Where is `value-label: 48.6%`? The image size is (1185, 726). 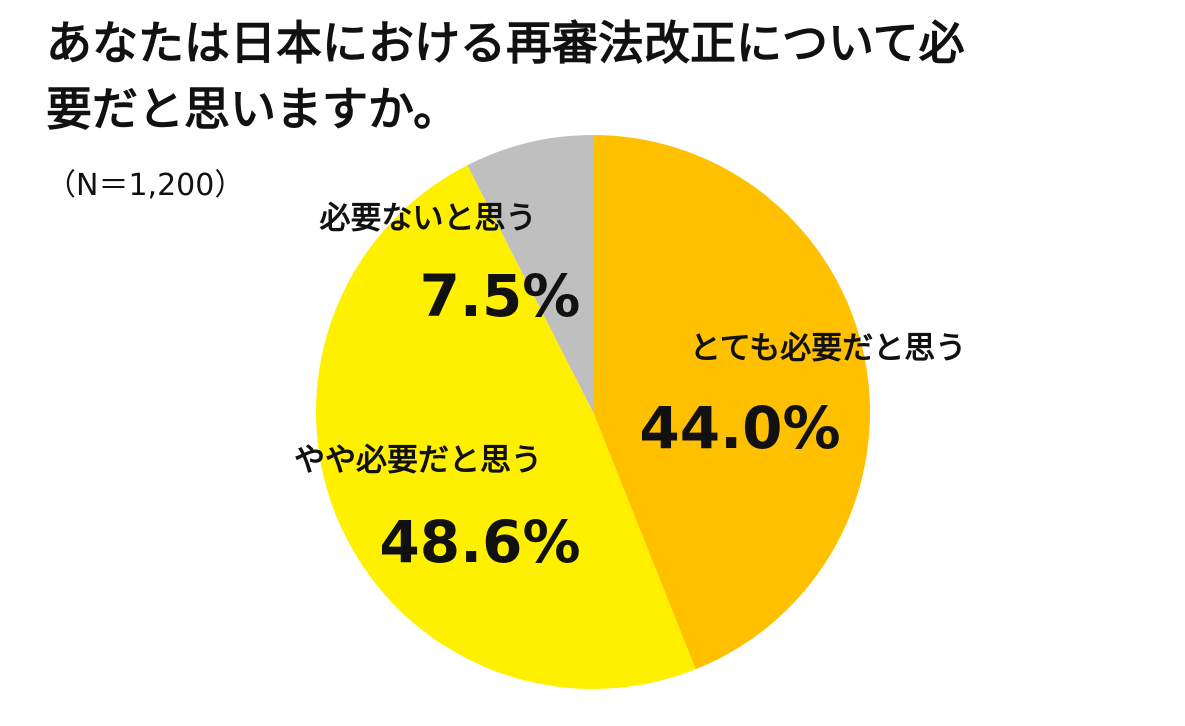 value-label: 48.6% is located at coordinates (479, 542).